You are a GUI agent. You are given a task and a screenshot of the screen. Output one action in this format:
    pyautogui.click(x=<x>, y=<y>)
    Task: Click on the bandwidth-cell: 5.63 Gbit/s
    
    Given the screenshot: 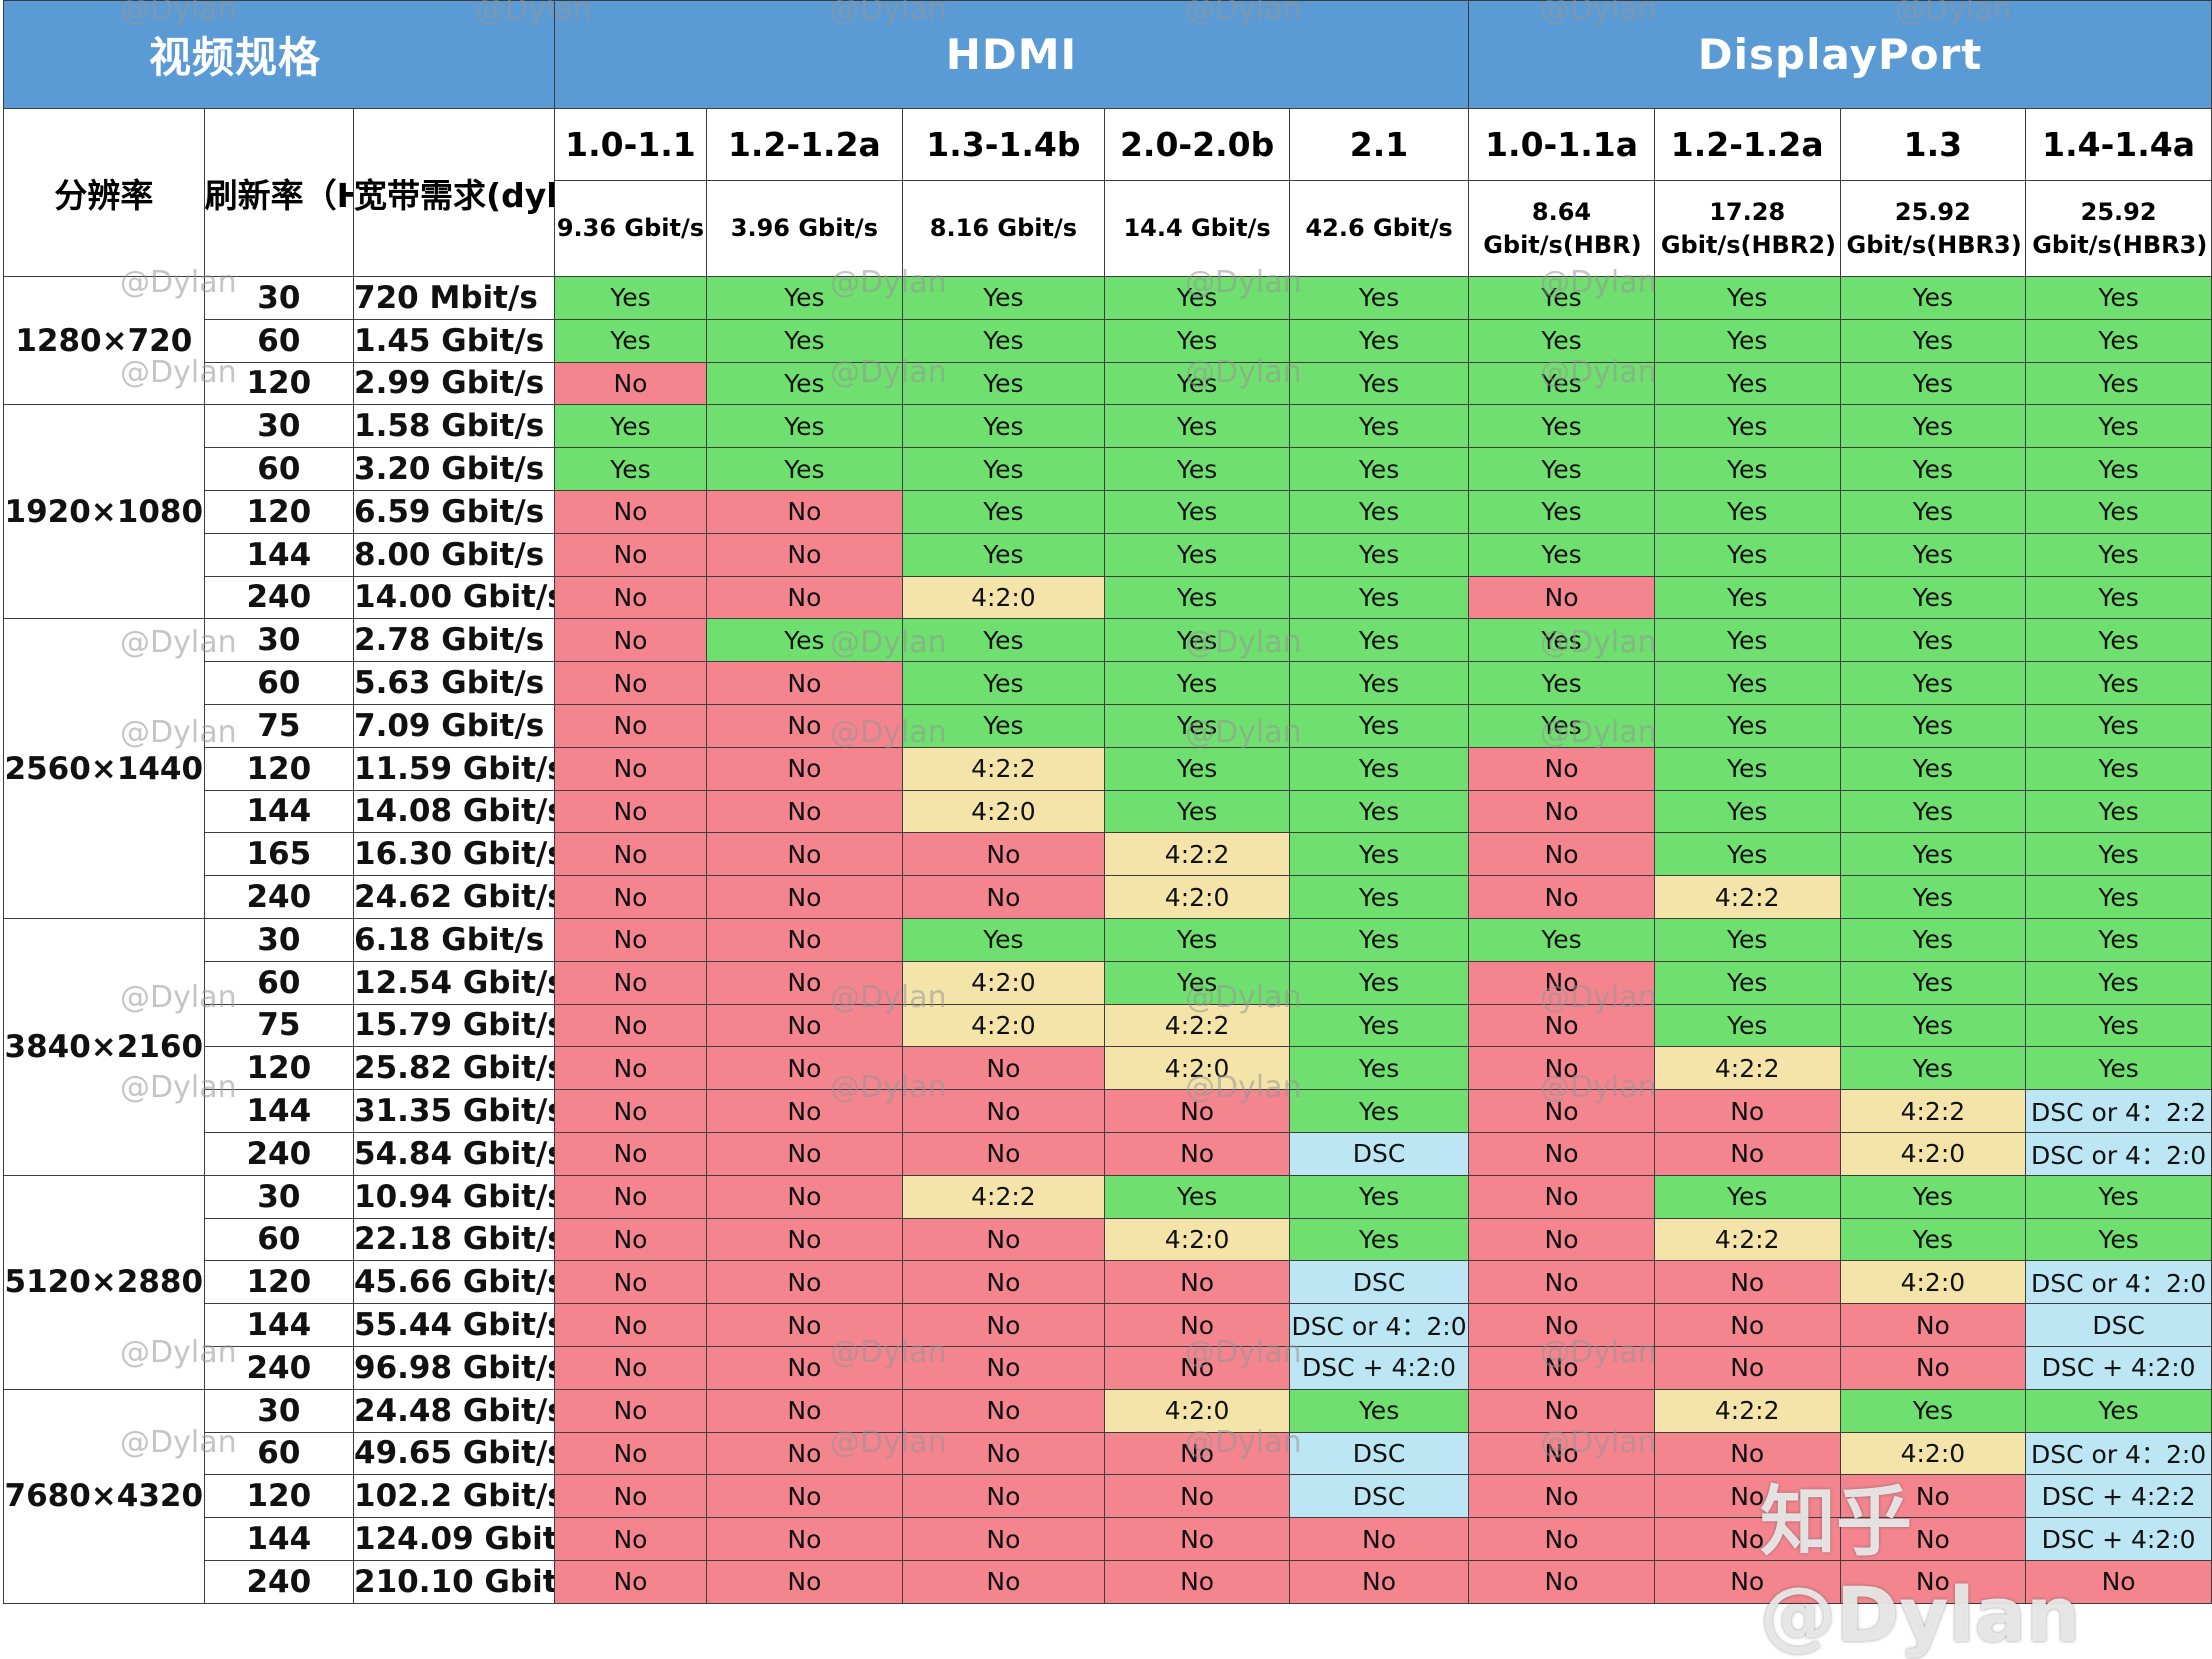 What is the action you would take?
    pyautogui.click(x=454, y=683)
    